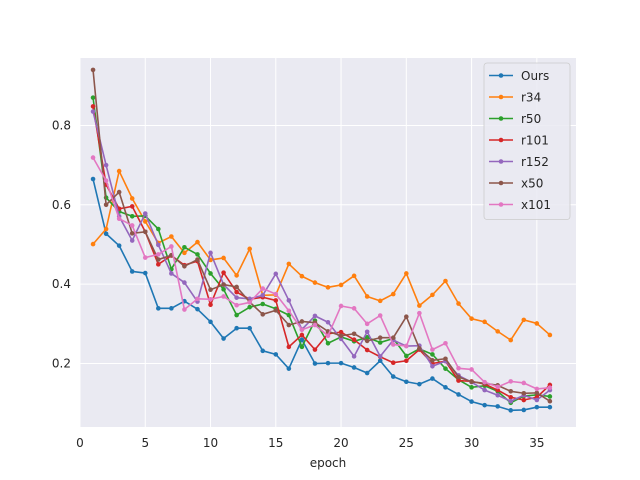 This screenshot has height=480, width=640. I want to click on legend-box, so click(527, 141).